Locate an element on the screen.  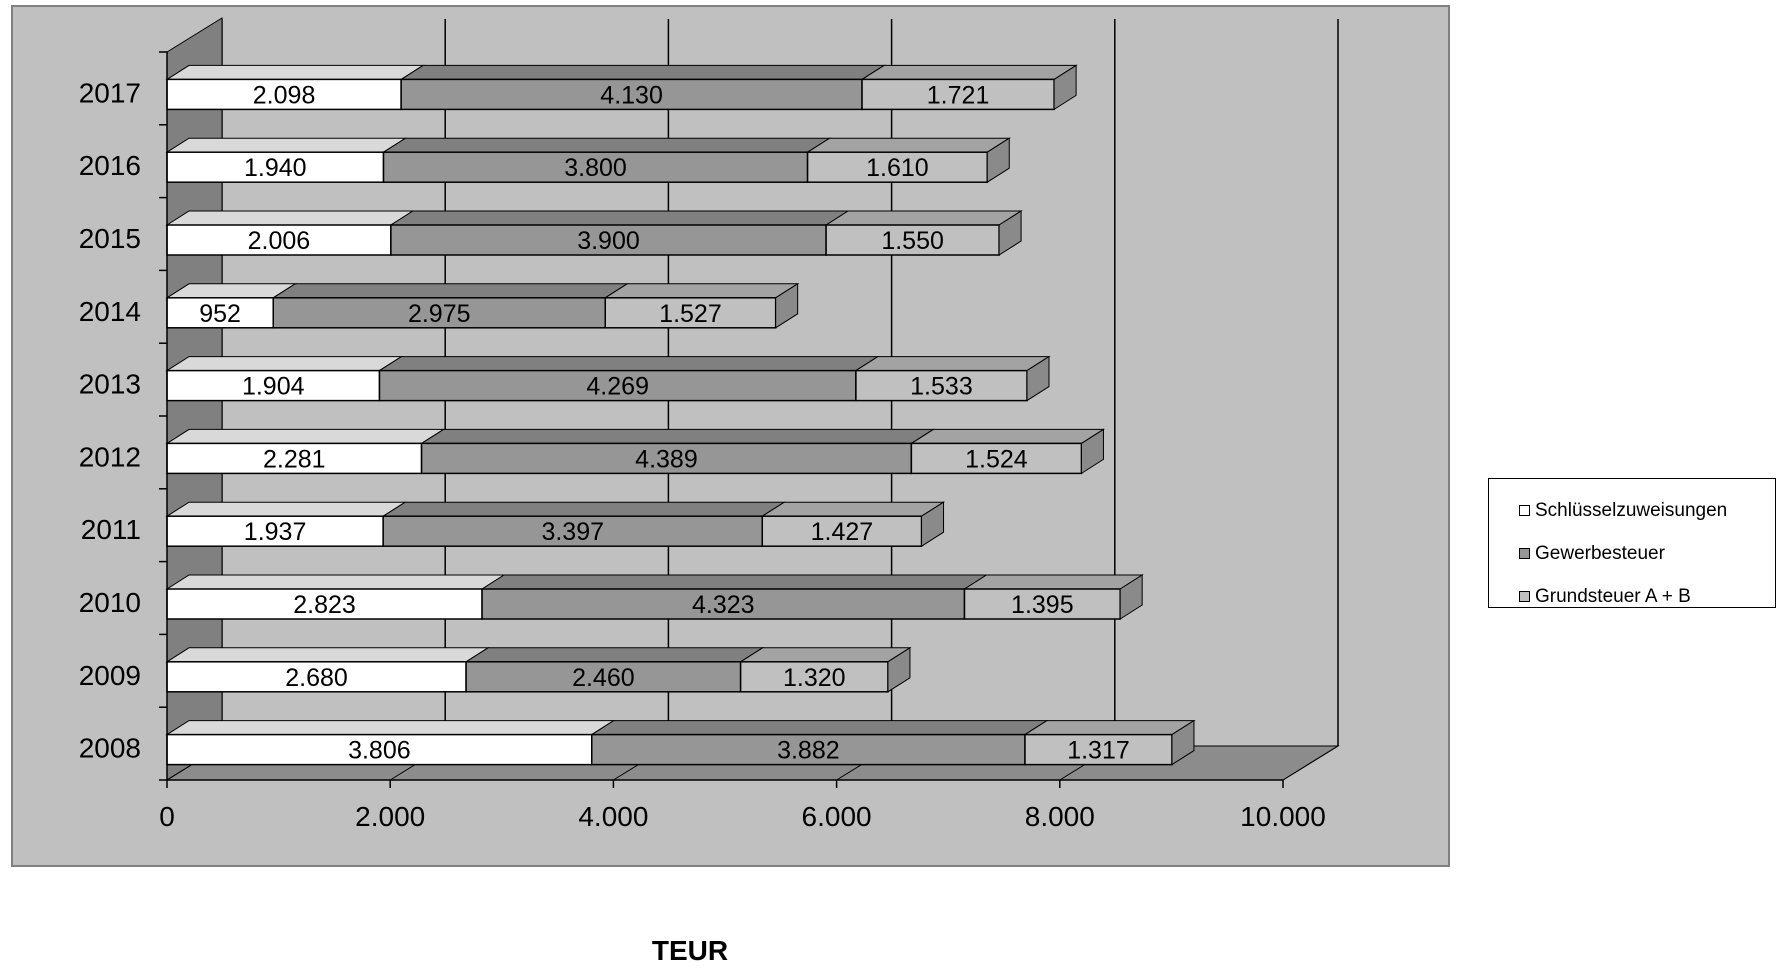
data-label: 4.130 is located at coordinates (631, 95).